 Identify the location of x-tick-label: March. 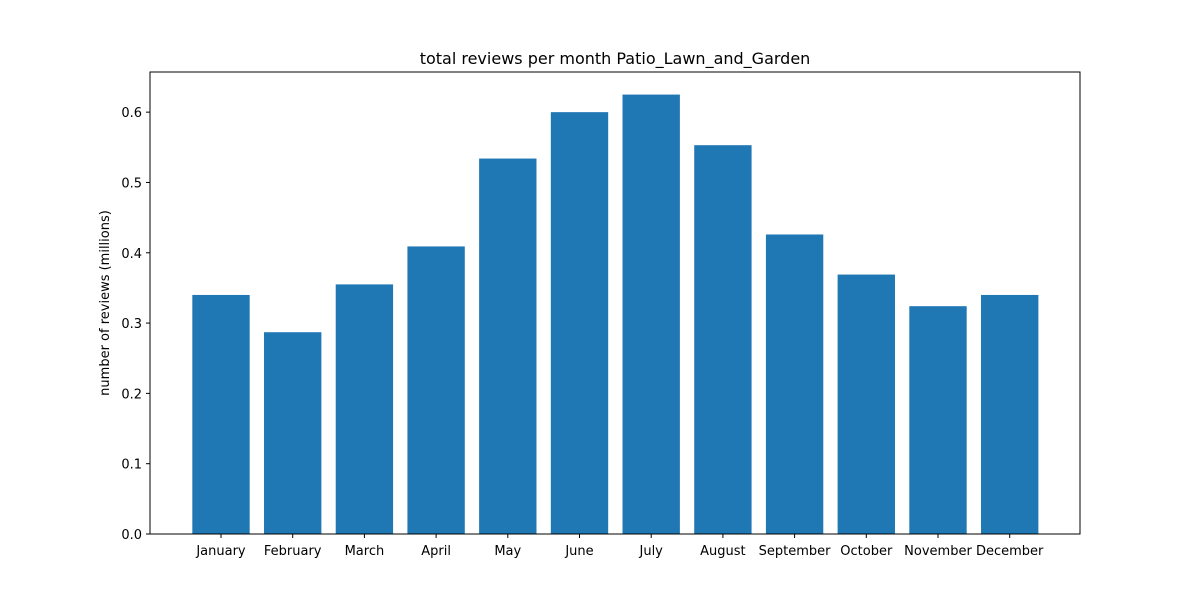
(365, 551).